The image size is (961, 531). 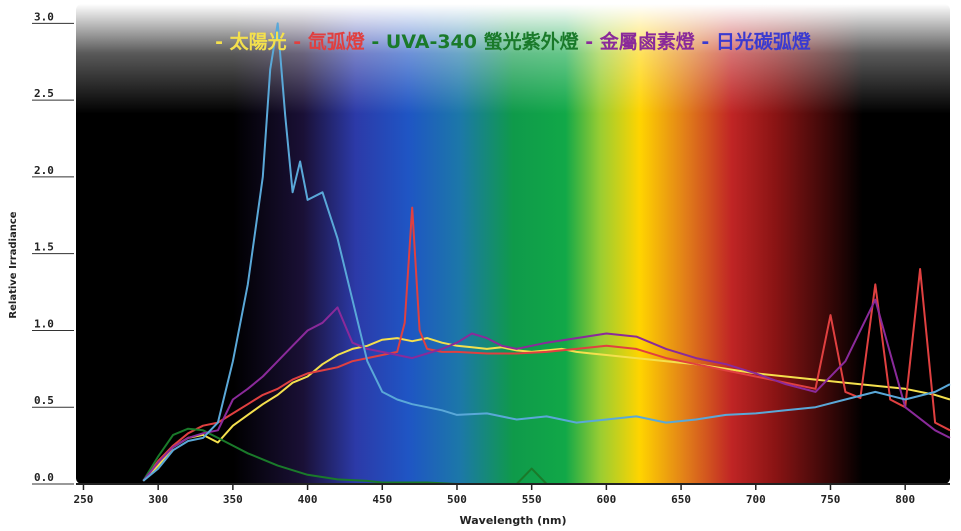 I want to click on y-tick-label: 3.0, so click(x=44, y=16).